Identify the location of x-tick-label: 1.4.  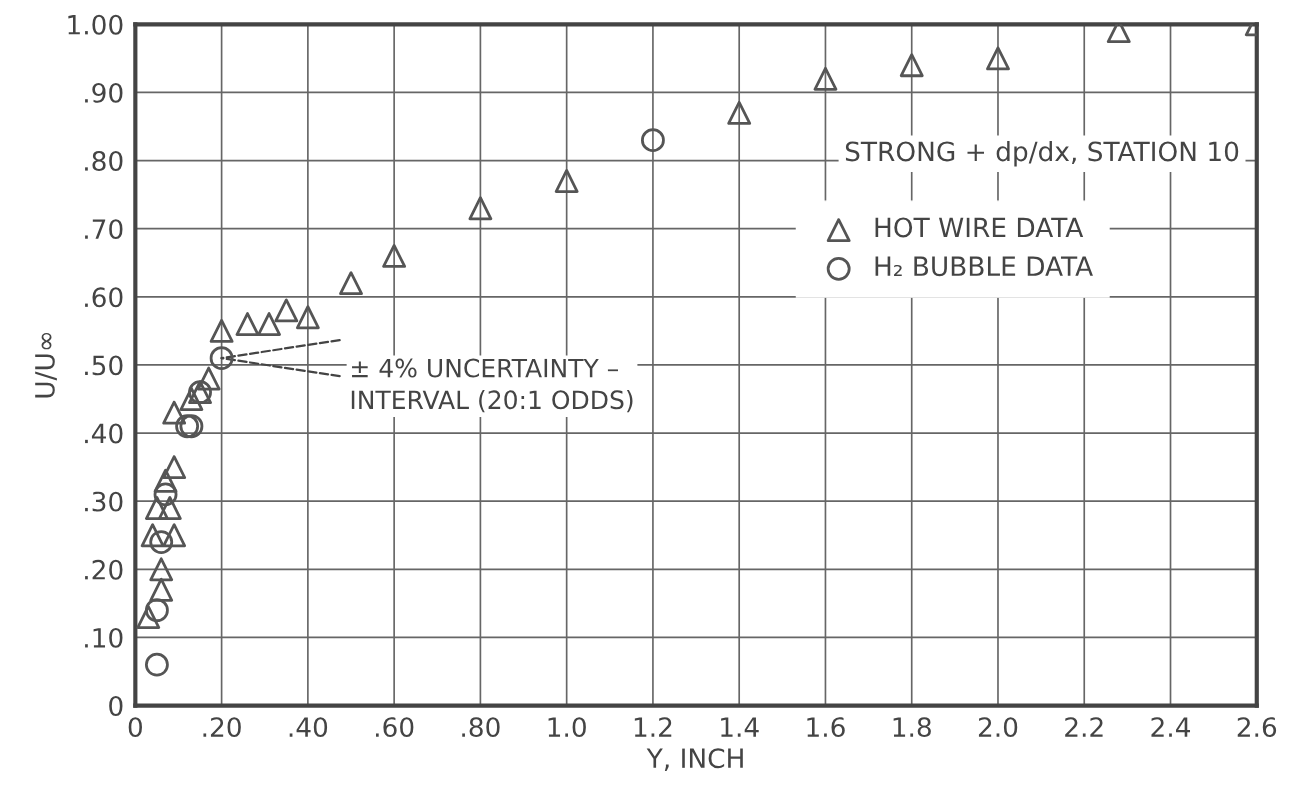
(740, 727).